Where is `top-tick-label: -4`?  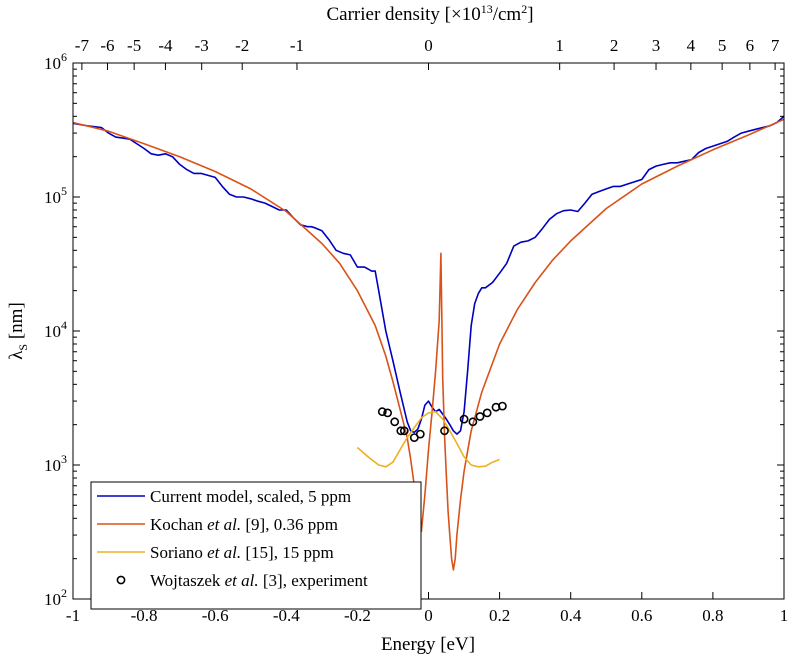
top-tick-label: -4 is located at coordinates (165, 45).